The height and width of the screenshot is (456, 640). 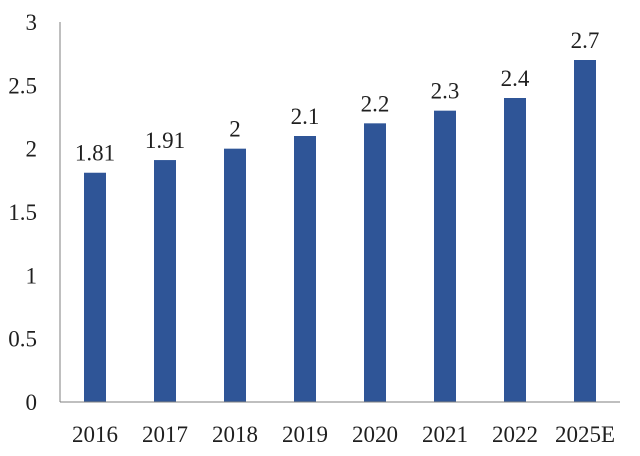 I want to click on y-tick-label: 0, so click(x=32, y=402).